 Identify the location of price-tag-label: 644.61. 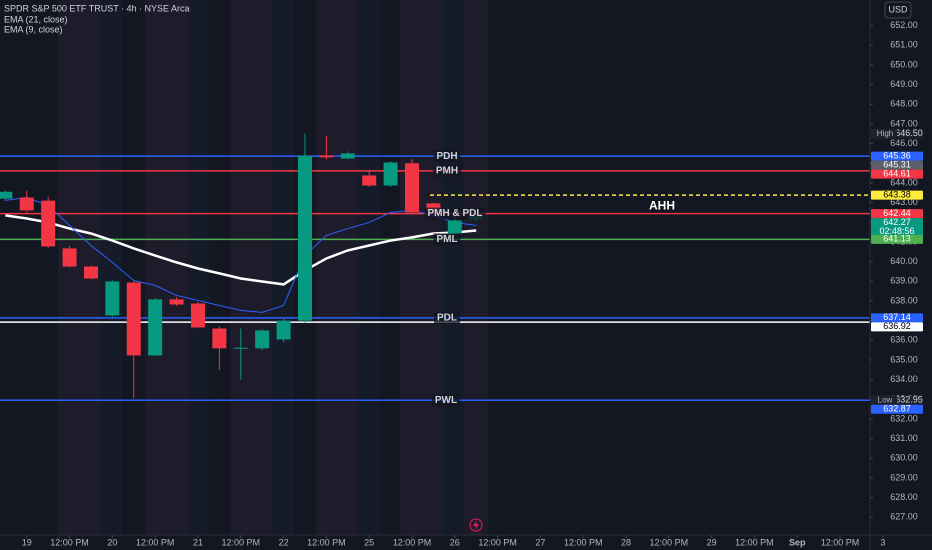
(897, 174).